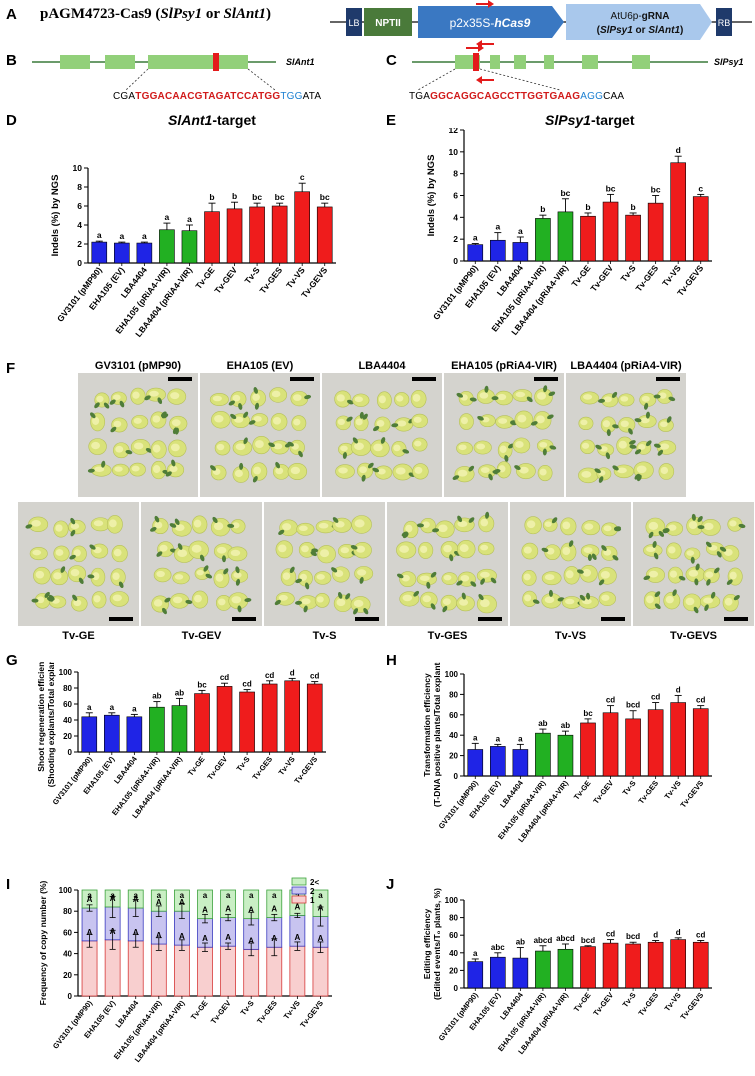  I want to click on y-tick-label: 60, so click(67, 932).